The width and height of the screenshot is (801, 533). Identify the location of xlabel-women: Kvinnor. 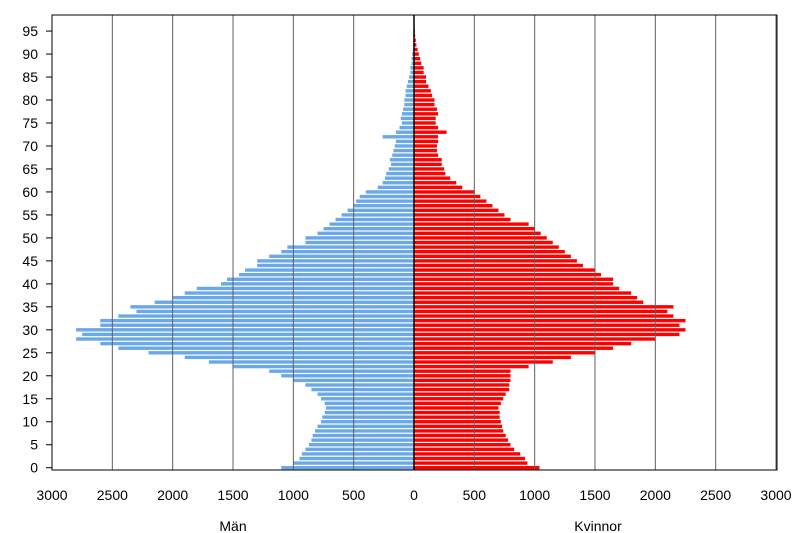
(598, 525).